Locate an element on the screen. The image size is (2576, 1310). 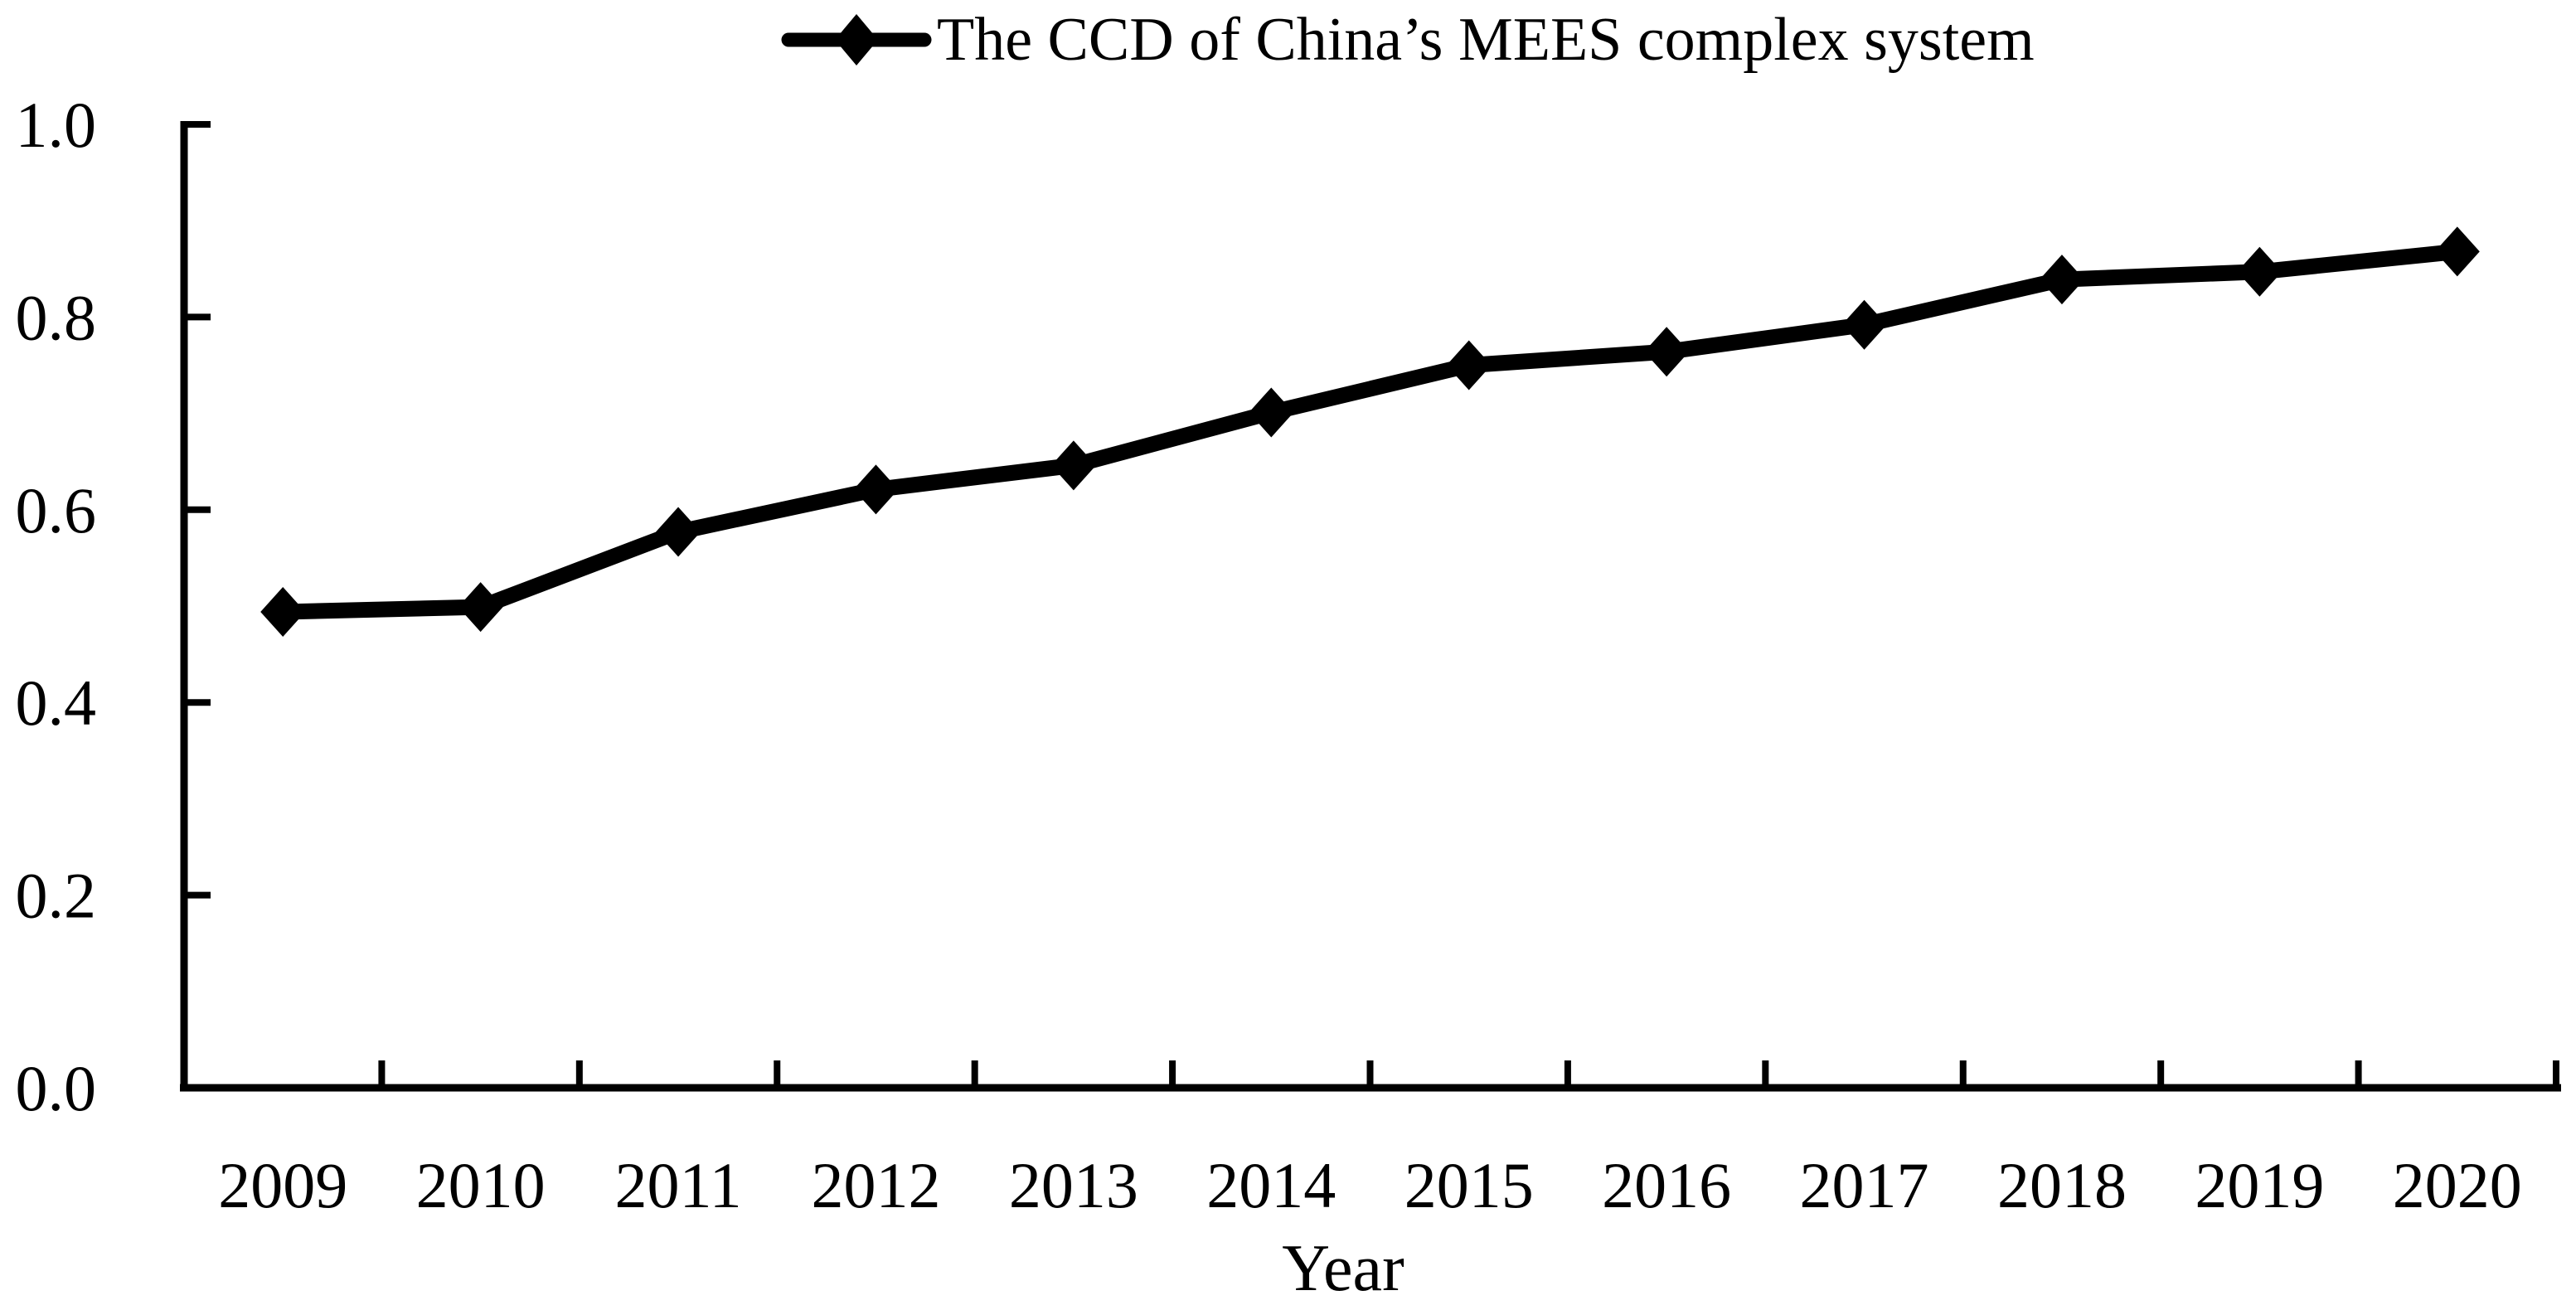
data-point-2010 is located at coordinates (480, 607).